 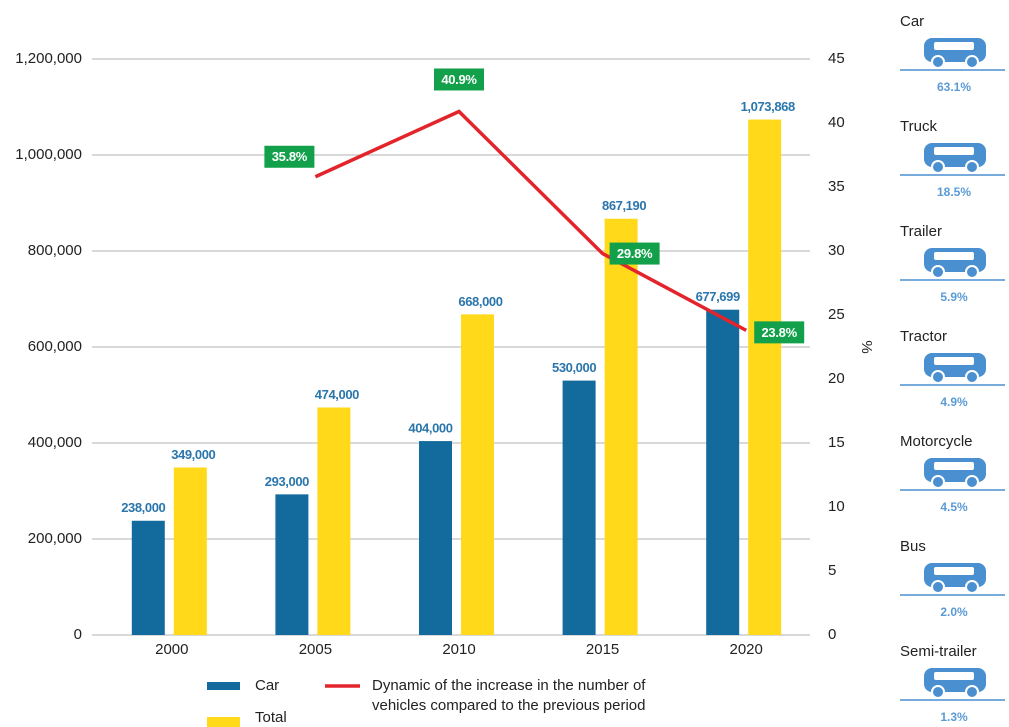 I want to click on value-label: 404,000, so click(x=430, y=428).